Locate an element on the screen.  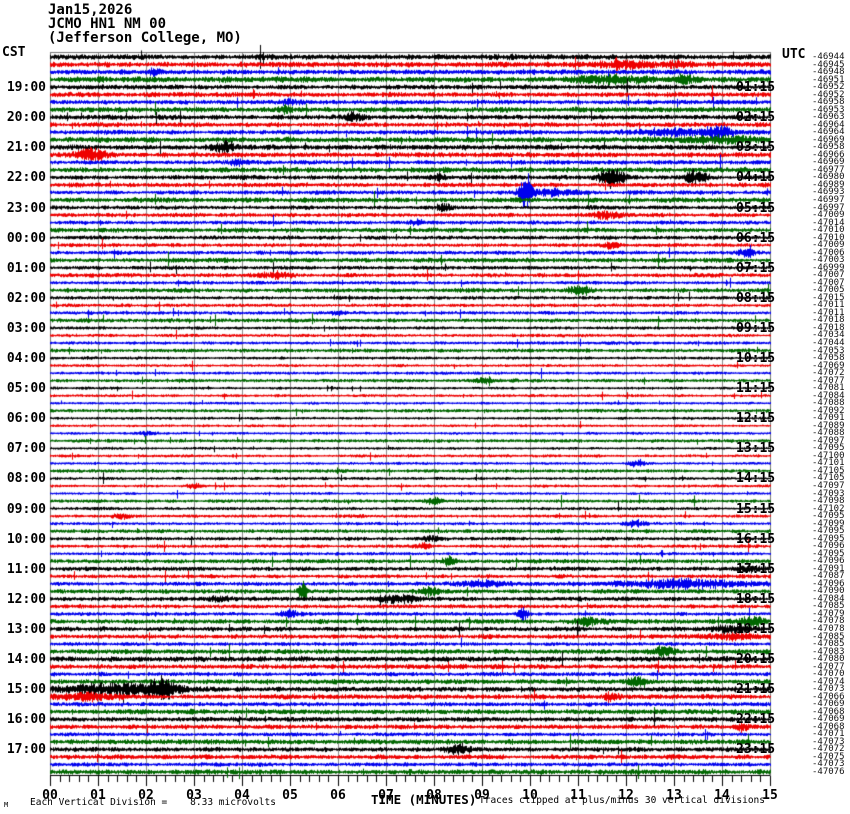
utc-hour-label: 17:15 is located at coordinates (756, 569).